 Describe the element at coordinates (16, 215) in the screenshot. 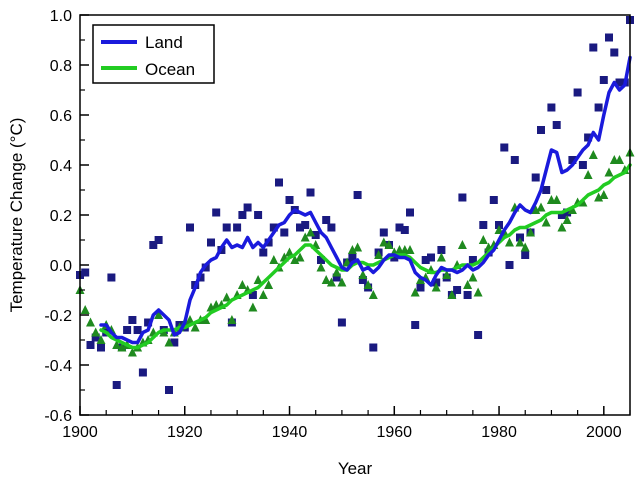

I see `y-axis-title: Temperature Change (°C)` at that location.